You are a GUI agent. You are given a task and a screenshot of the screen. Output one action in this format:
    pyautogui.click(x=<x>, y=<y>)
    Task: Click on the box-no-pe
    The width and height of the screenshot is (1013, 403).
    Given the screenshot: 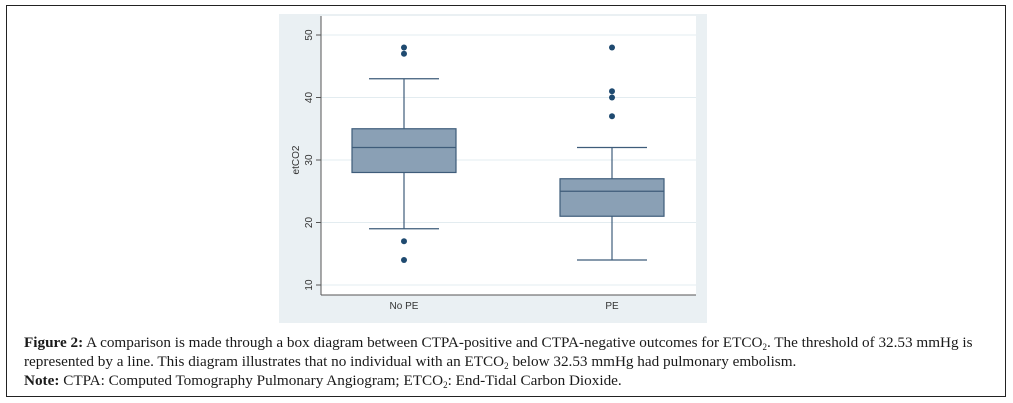 What is the action you would take?
    pyautogui.click(x=404, y=153)
    